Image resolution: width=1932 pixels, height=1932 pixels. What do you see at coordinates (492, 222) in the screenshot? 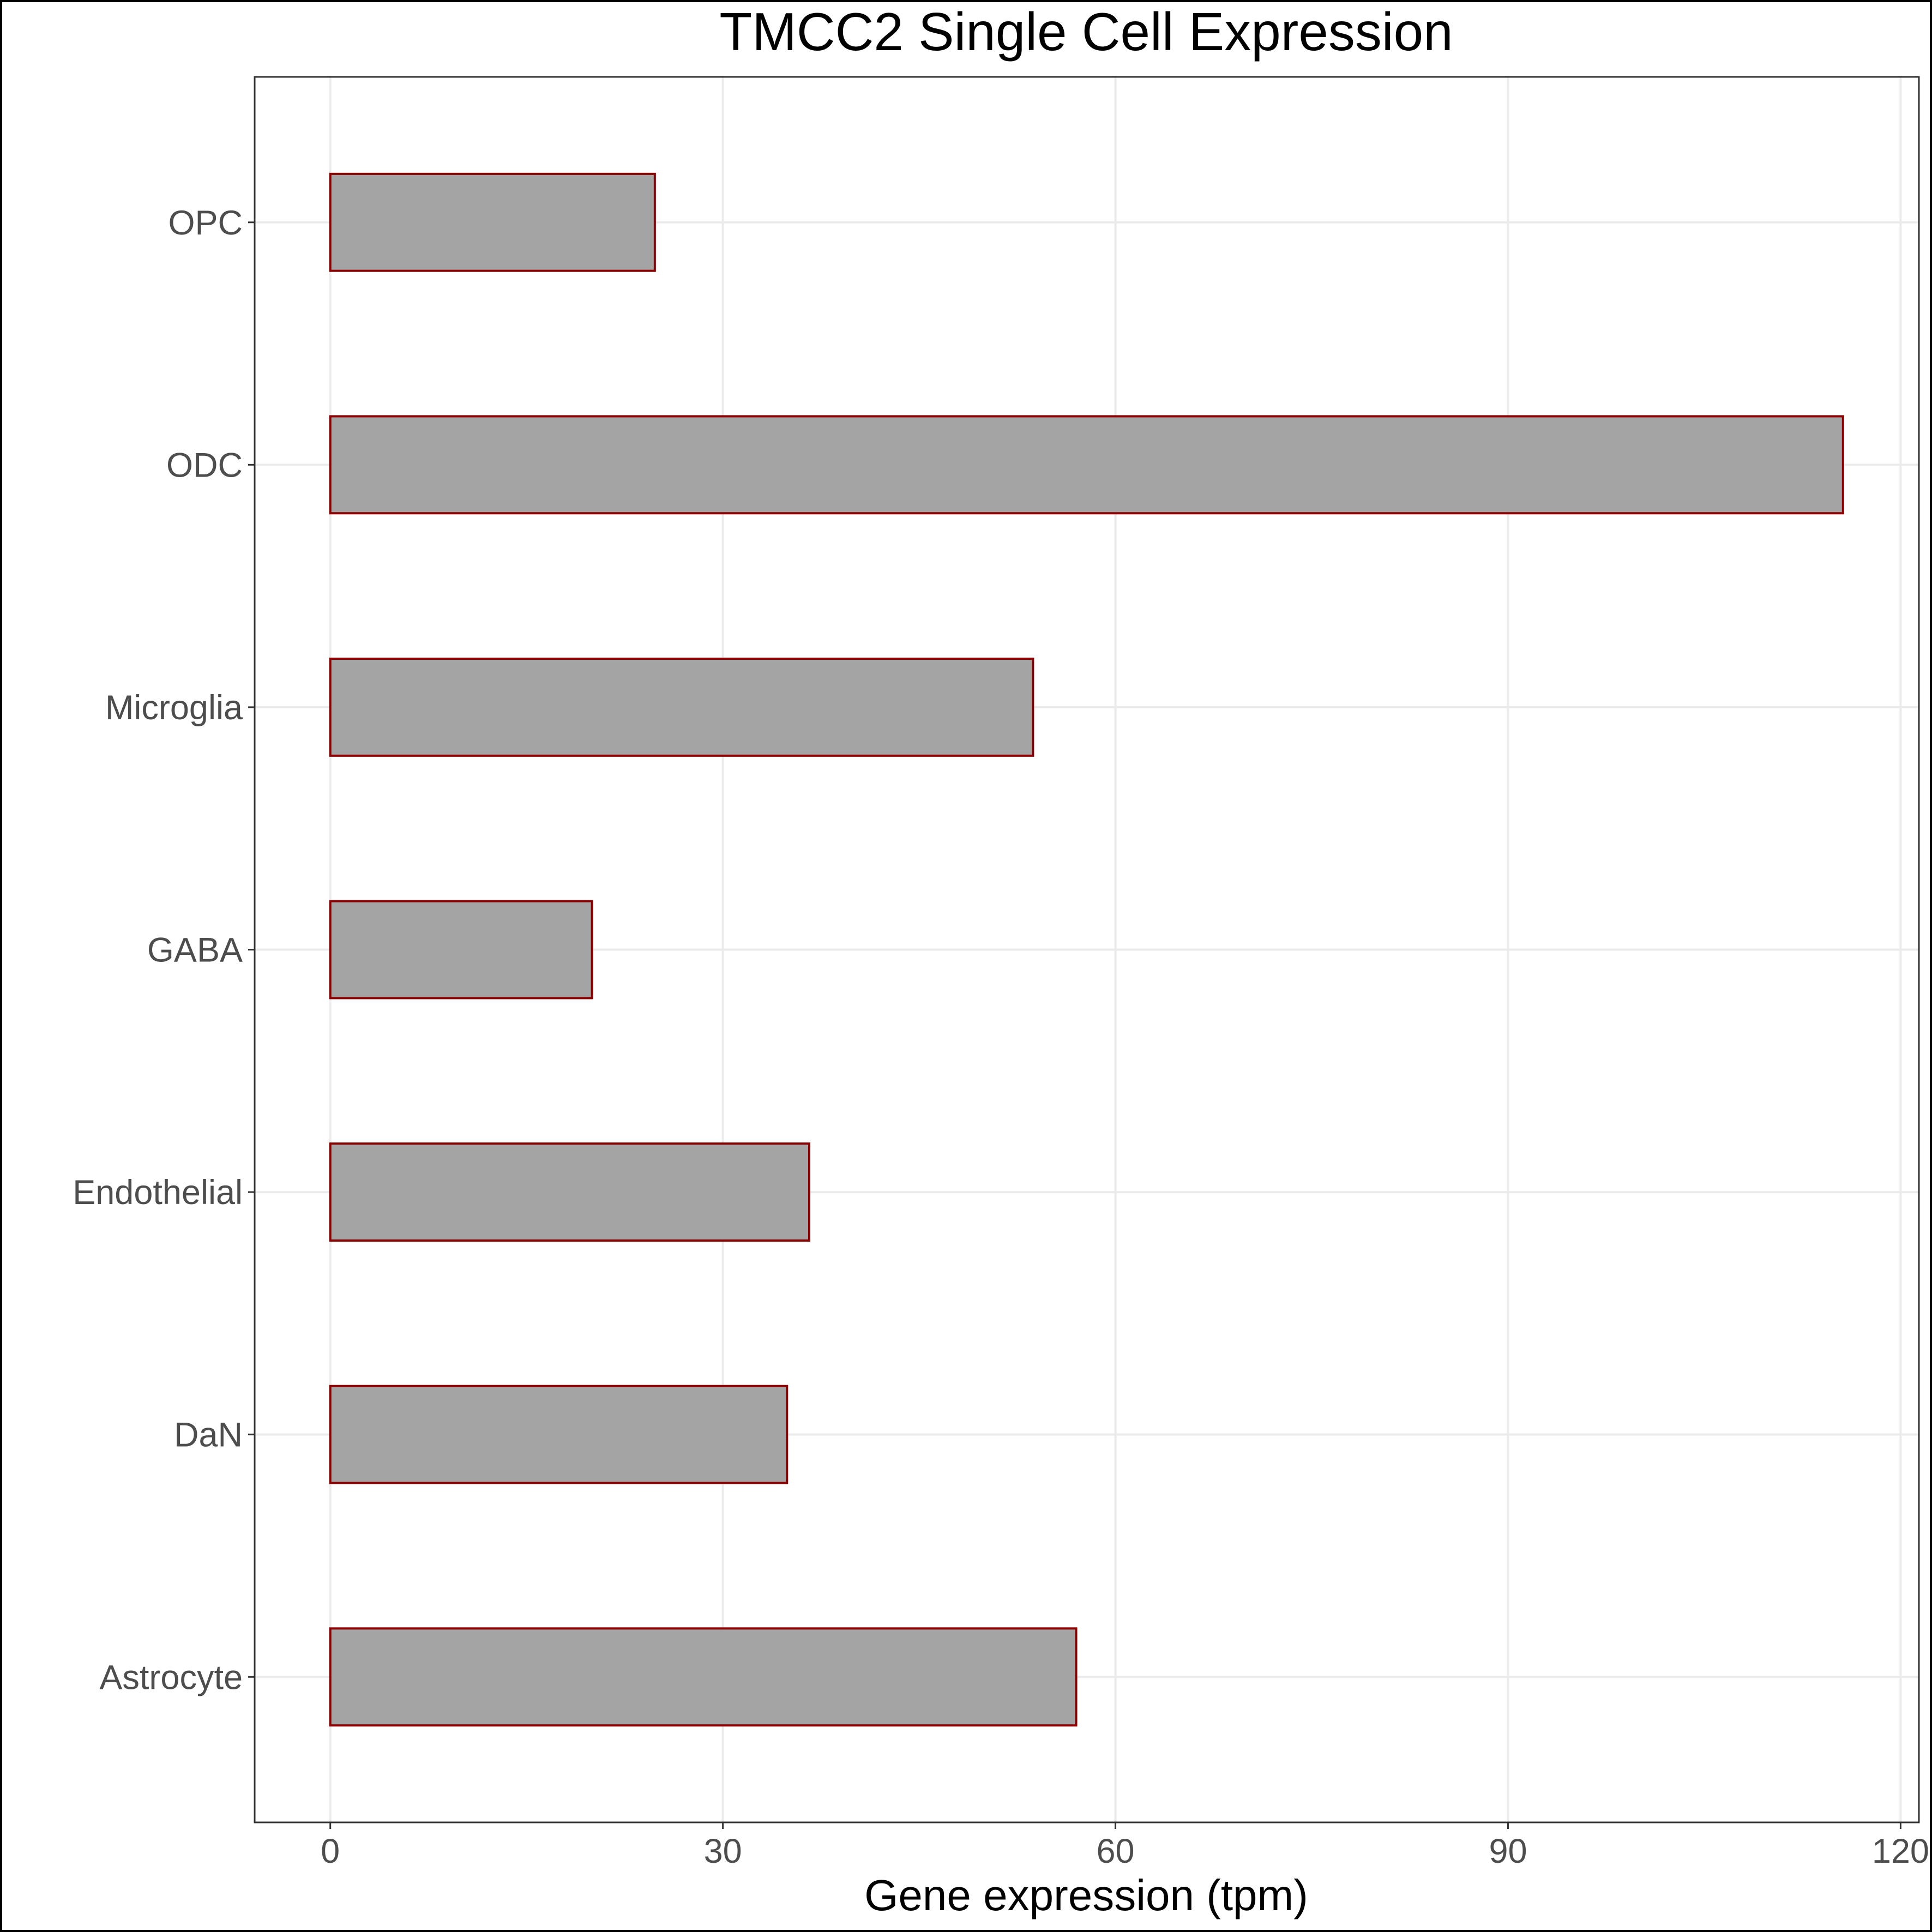
I see `bar-opc` at bounding box center [492, 222].